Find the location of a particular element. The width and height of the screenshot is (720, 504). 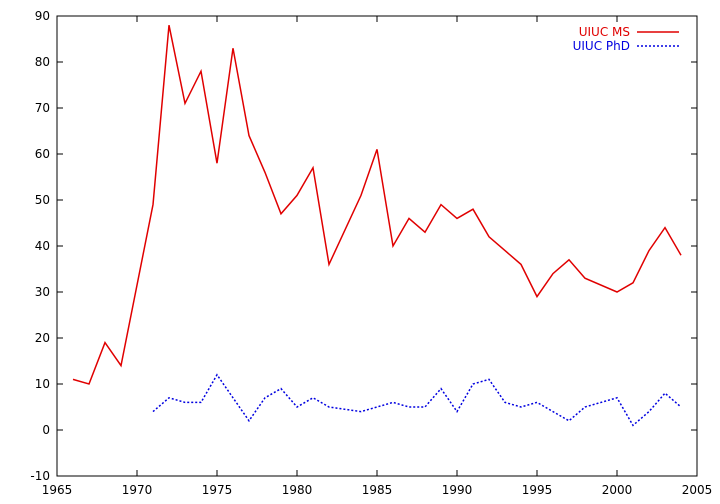

series-line-uiuc-phd is located at coordinates (417, 400).